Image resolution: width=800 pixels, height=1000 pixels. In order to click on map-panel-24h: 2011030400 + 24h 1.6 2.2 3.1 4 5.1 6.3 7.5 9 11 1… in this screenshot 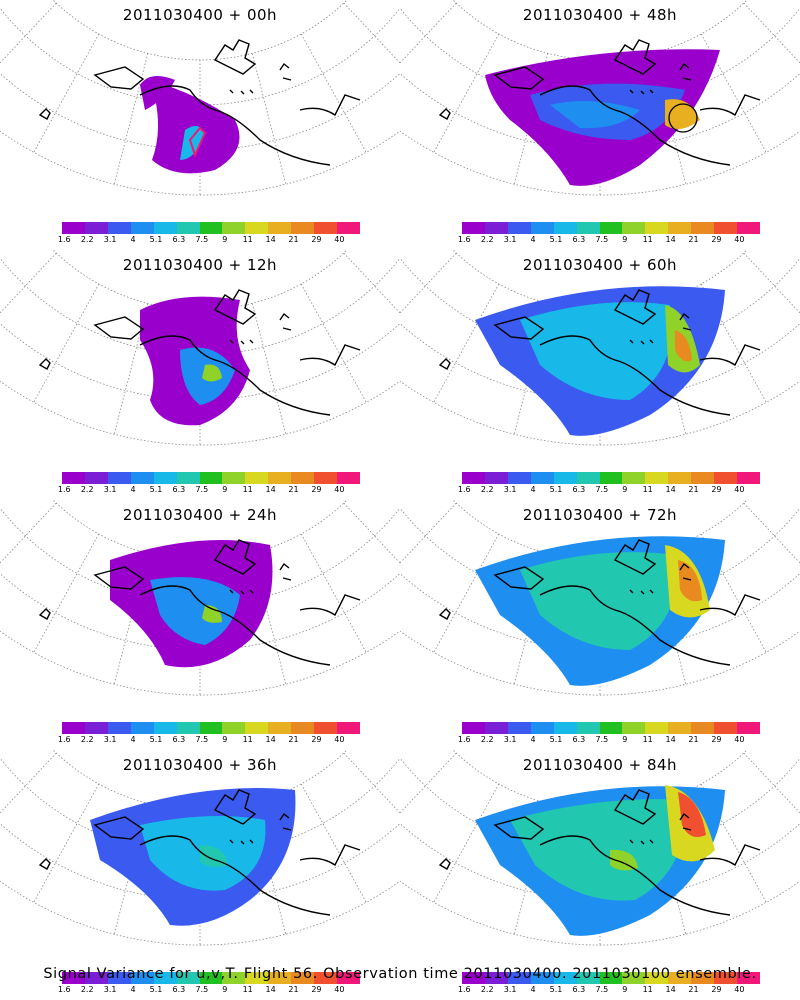, I will do `click(200, 625)`.